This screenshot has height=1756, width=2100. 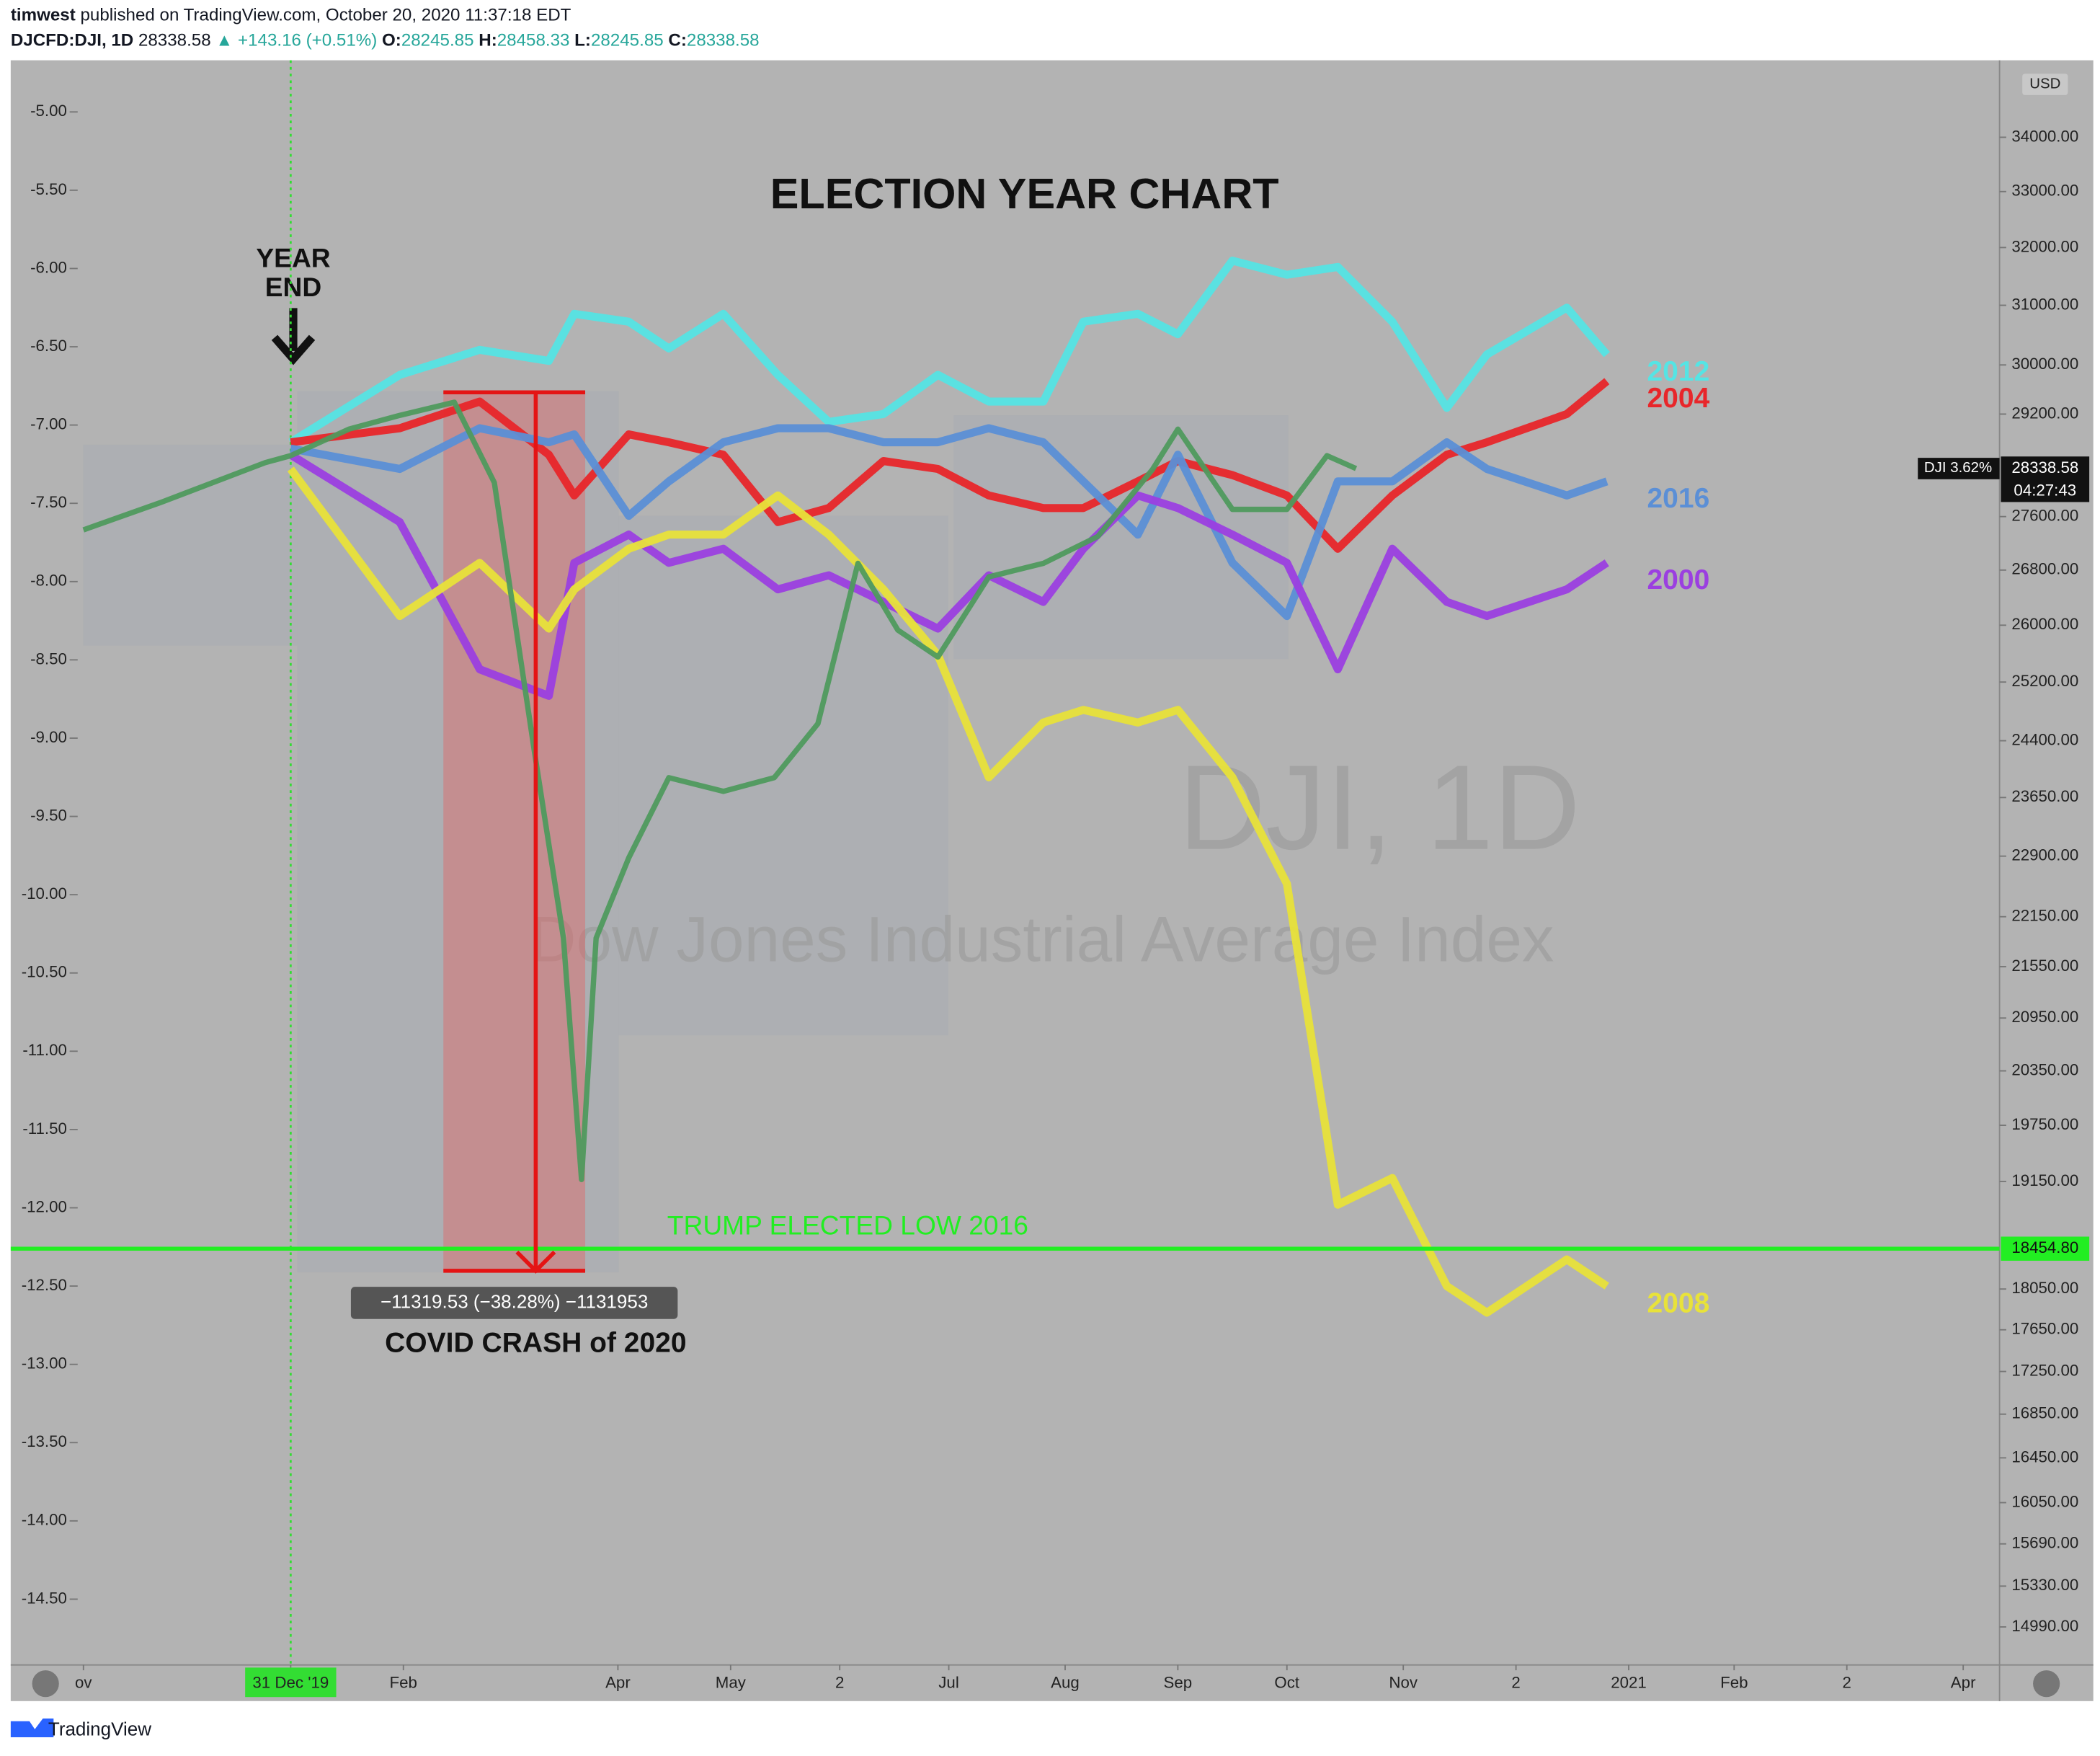 I want to click on range-box, so click(x=190, y=545).